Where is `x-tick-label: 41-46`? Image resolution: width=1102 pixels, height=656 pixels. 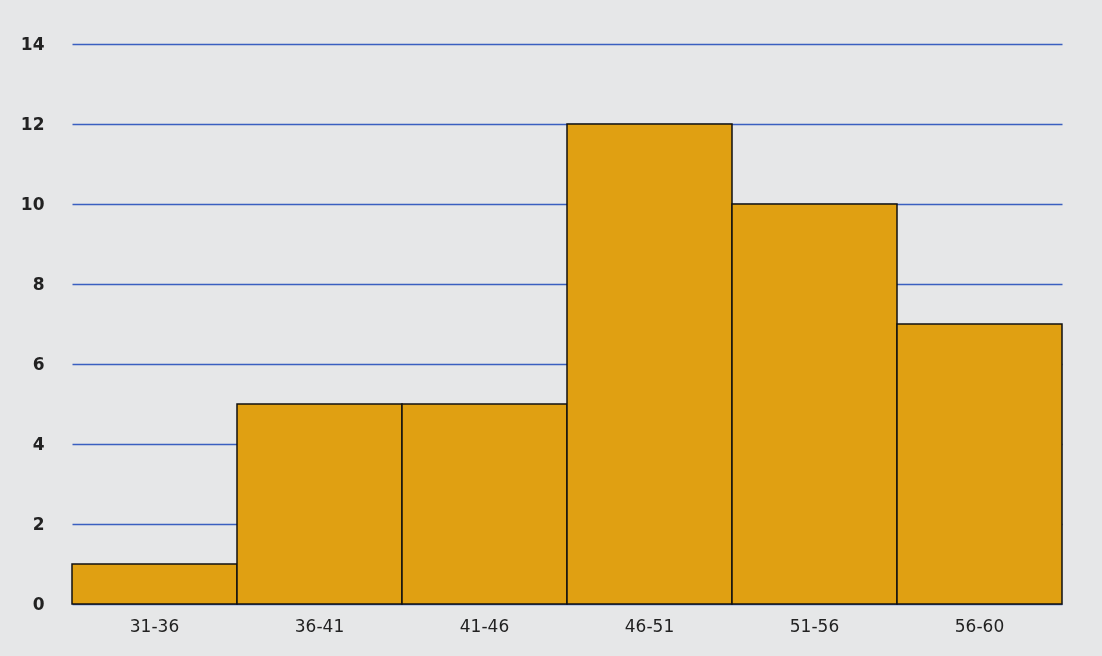 x-tick-label: 41-46 is located at coordinates (484, 625).